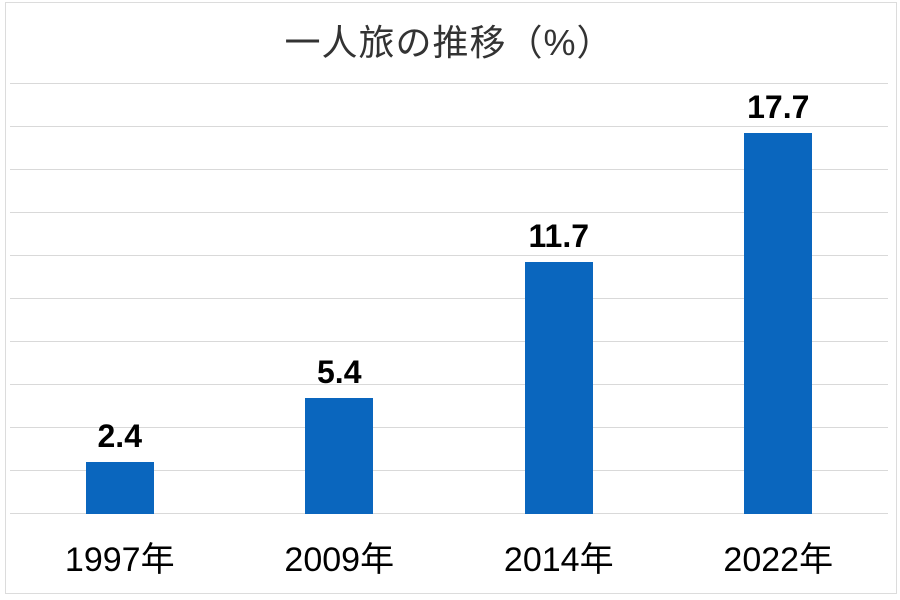 The image size is (900, 600). I want to click on x-axis-baseline, so click(449, 513).